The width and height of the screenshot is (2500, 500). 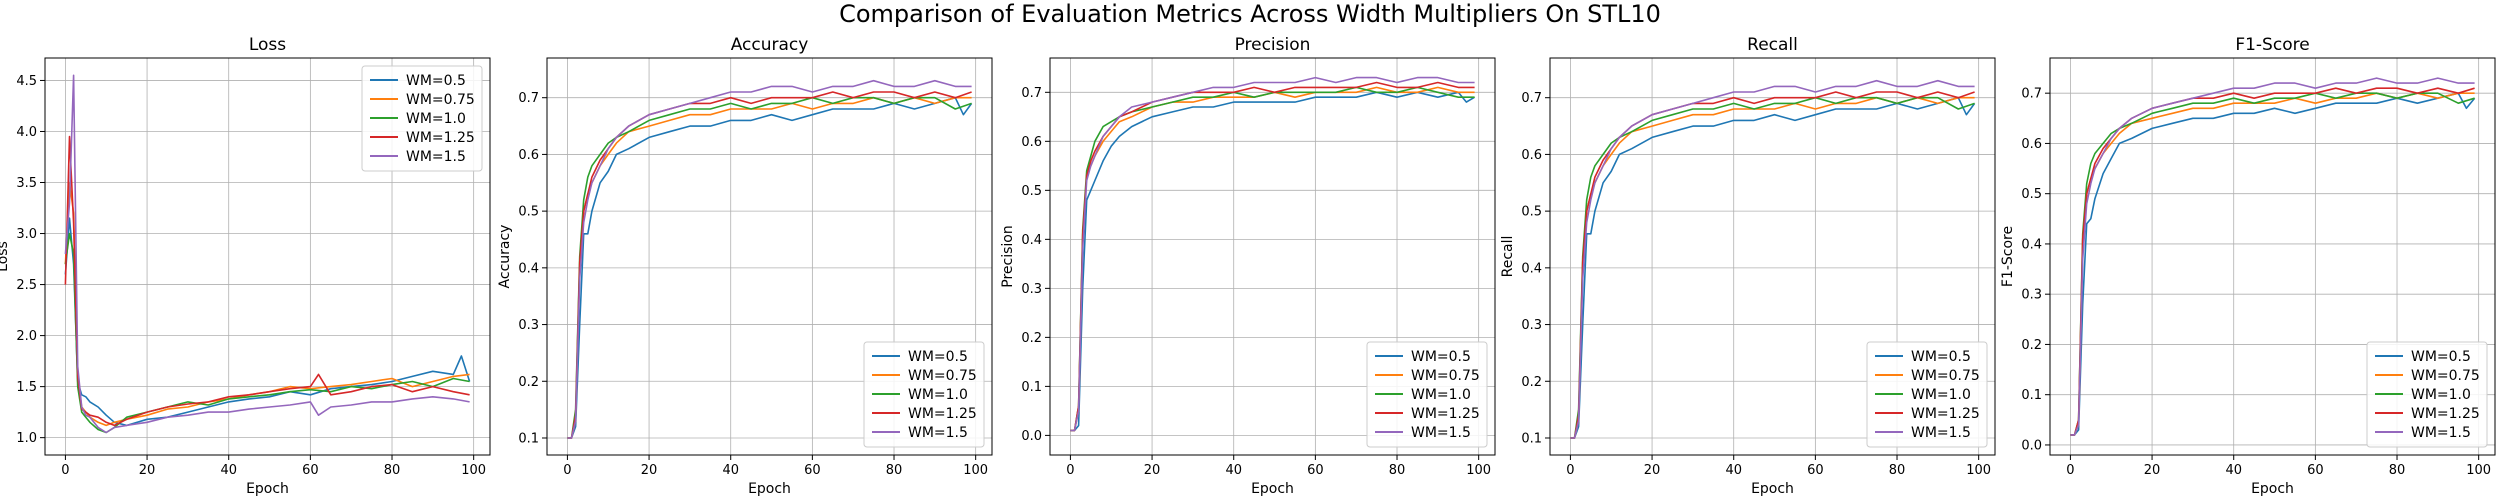 I want to click on y-tick-label: 1.5, so click(x=26, y=387).